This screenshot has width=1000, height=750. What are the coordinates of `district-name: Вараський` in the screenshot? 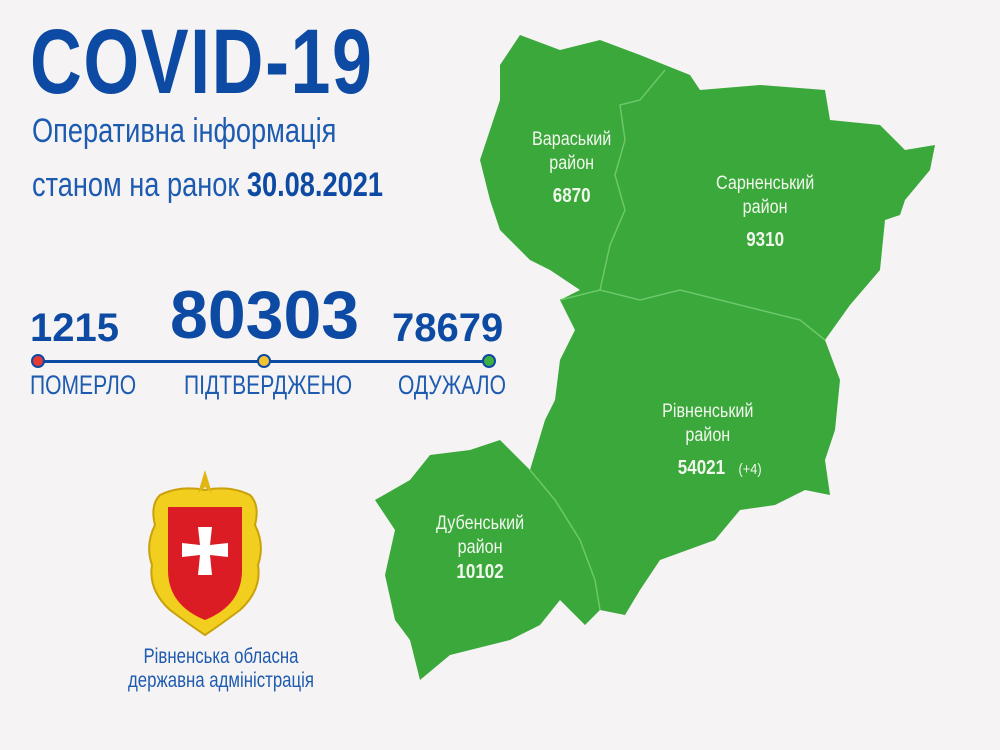 It's located at (572, 139).